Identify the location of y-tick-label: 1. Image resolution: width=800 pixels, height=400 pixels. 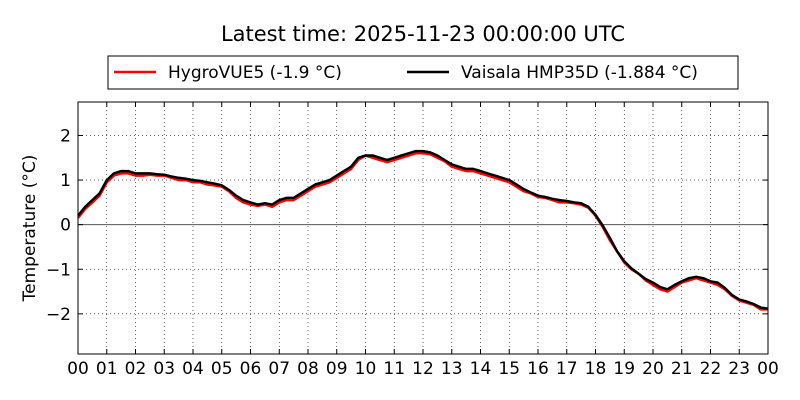
(65, 181).